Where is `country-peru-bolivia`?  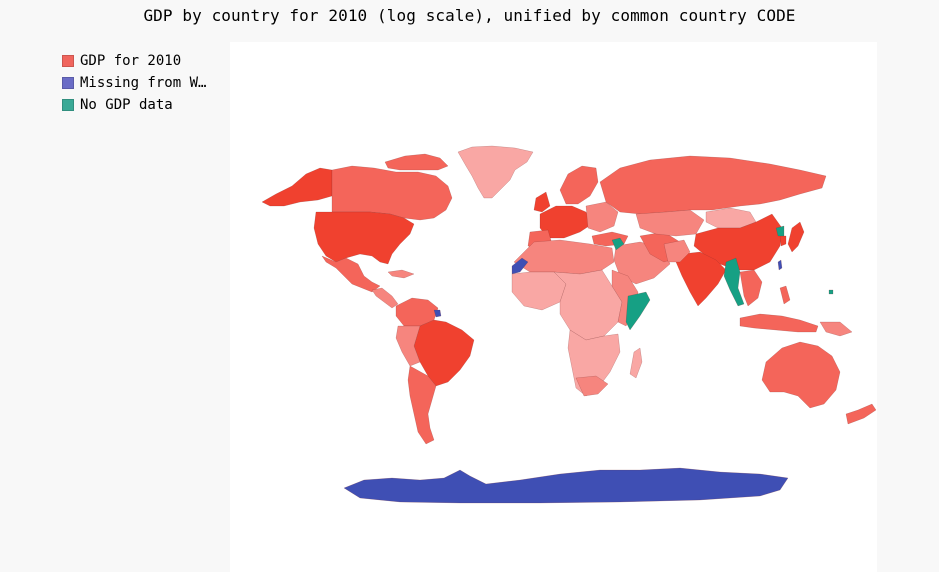
country-peru-bolivia is located at coordinates (408, 346).